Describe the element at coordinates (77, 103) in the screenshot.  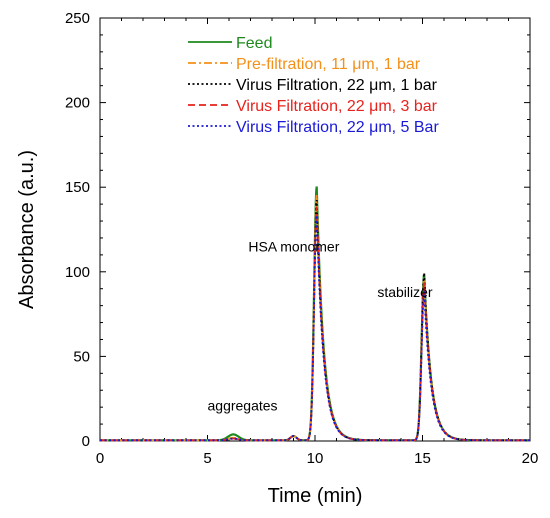
I see `y-tick-label: 200` at that location.